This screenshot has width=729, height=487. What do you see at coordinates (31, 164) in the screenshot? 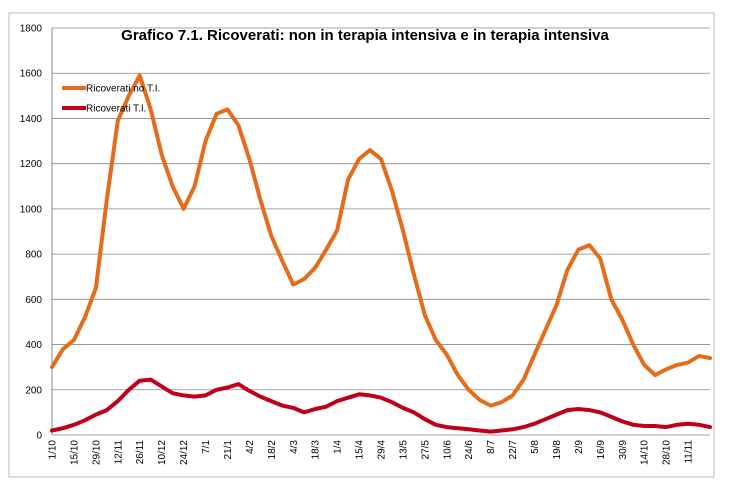
I see `y-tick-label: 1200` at bounding box center [31, 164].